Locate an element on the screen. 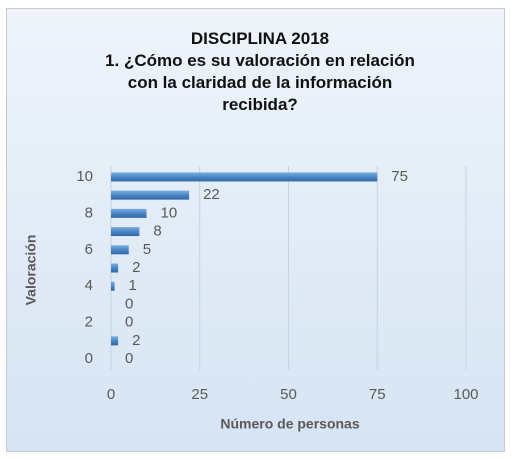 The image size is (511, 460). y-tick-label: 2 is located at coordinates (89, 322).